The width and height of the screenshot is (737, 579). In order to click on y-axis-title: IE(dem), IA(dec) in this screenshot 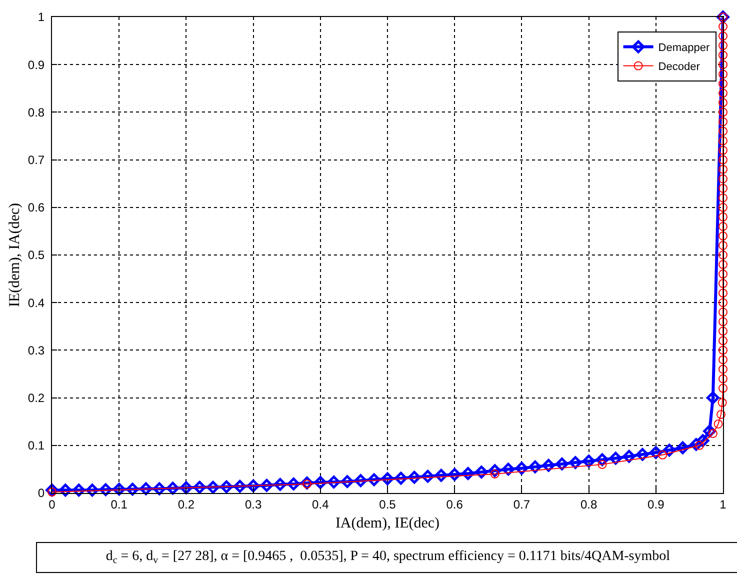, I will do `click(15, 255)`.